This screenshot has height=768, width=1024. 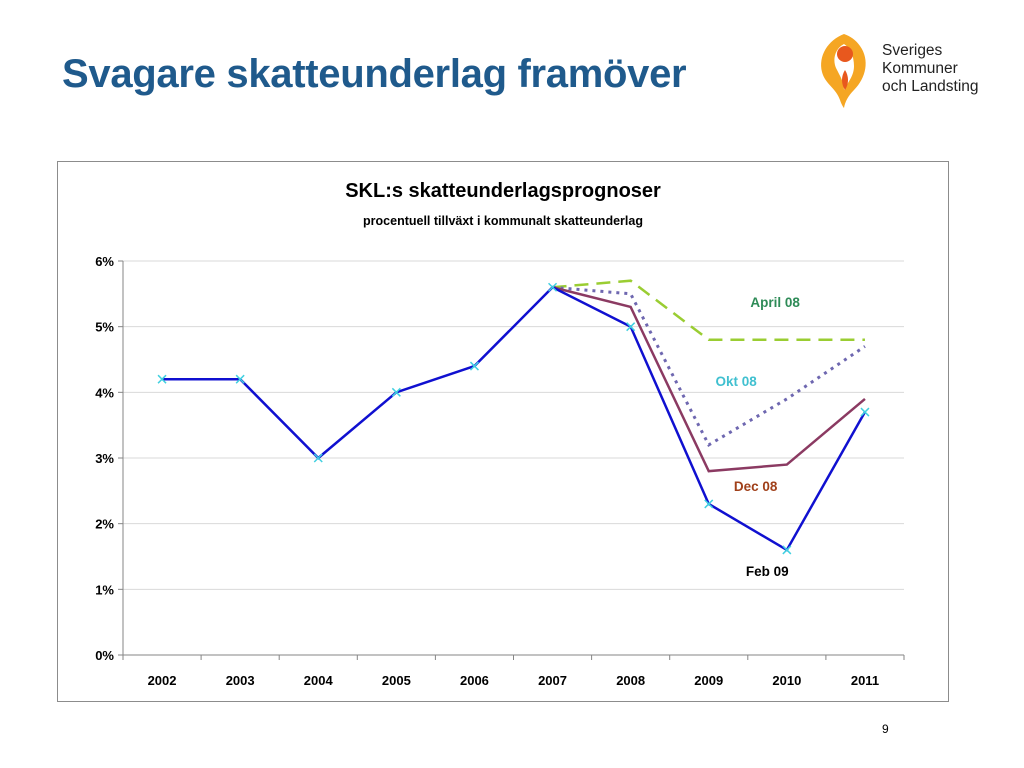 I want to click on y-tick-label: 2%, so click(x=104, y=524).